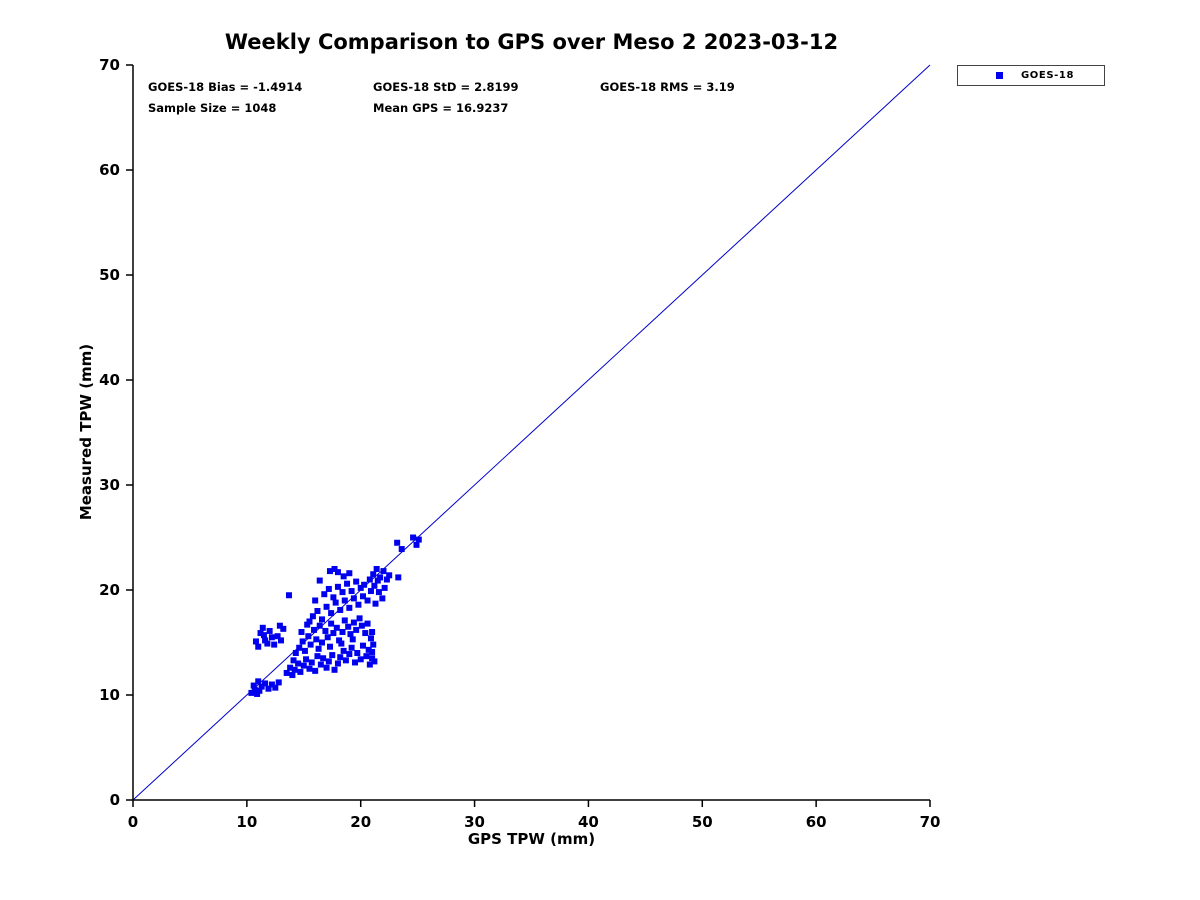 This screenshot has height=900, width=1200. I want to click on x-axis-label: GPS TPW (mm), so click(531, 839).